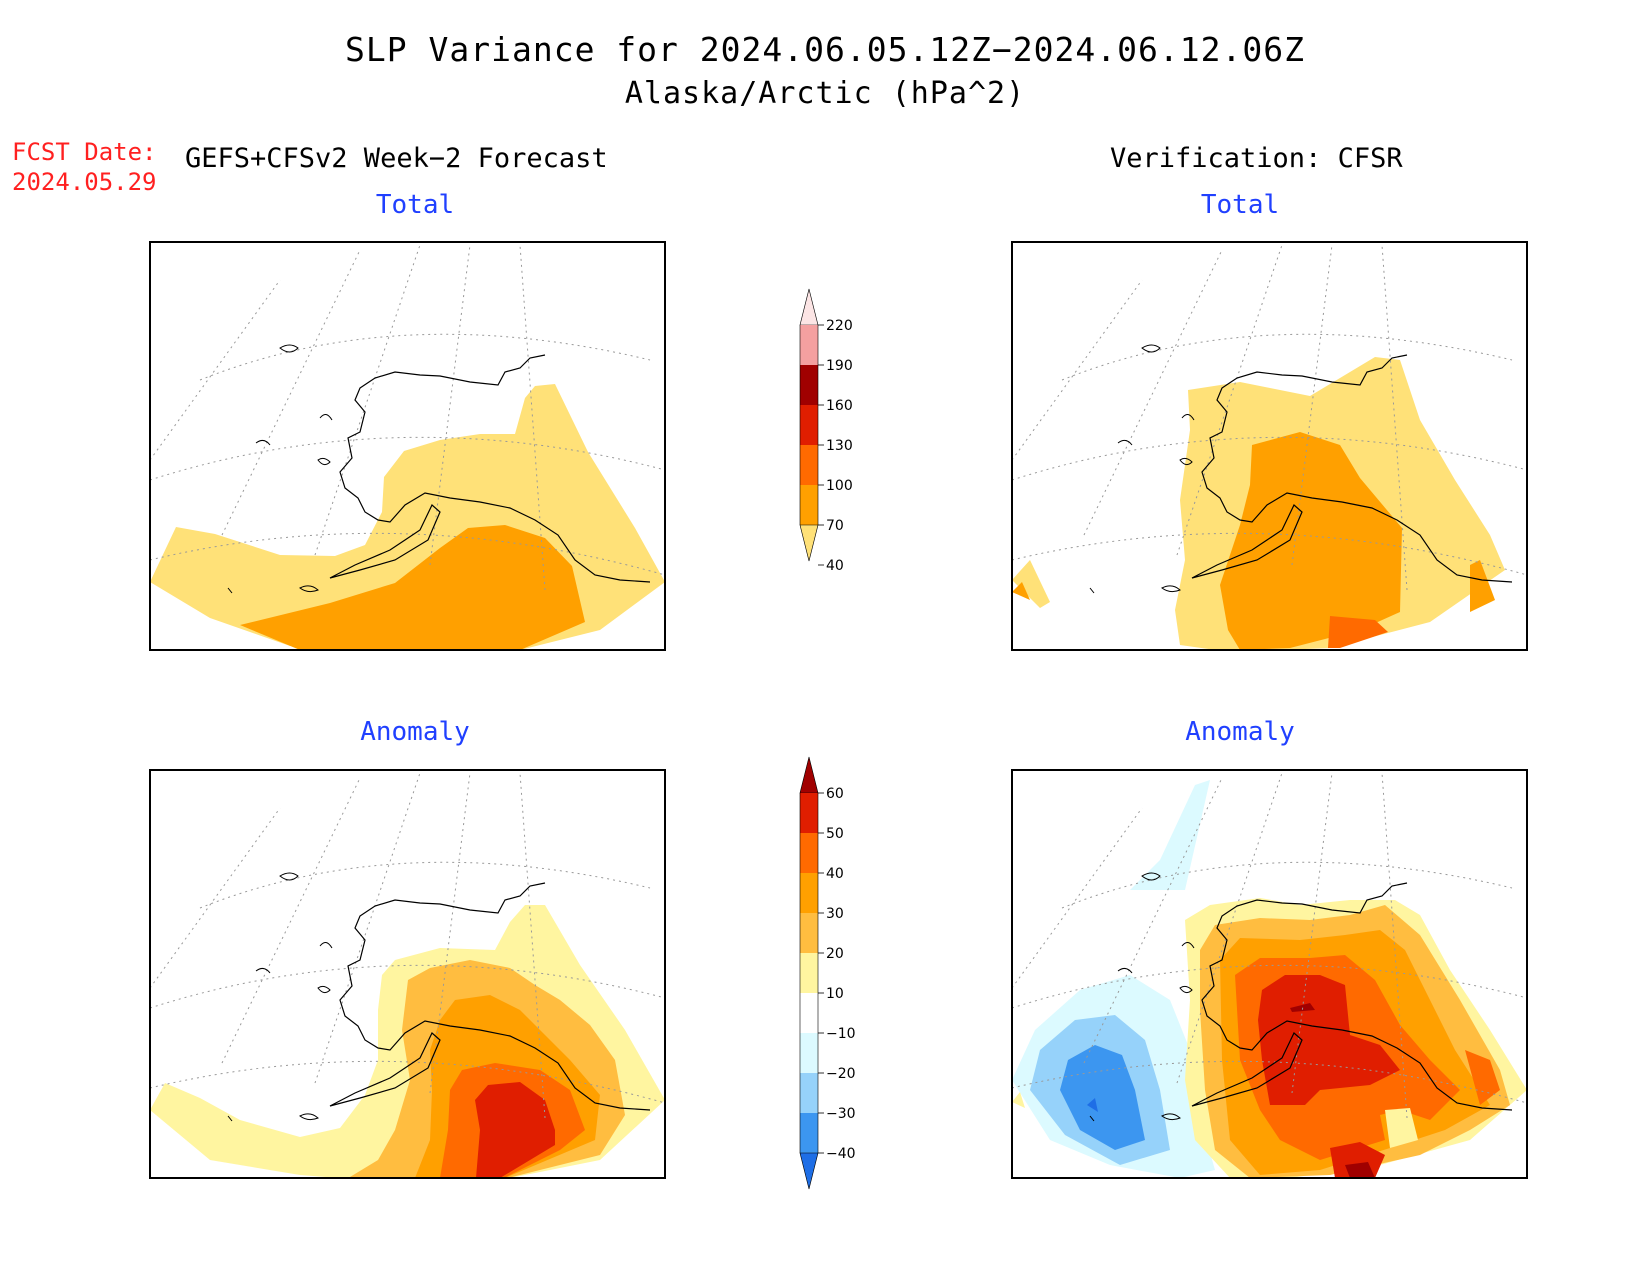 This screenshot has width=1650, height=1275. I want to click on anomaly-colorbar-tick-label: 40, so click(835, 874).